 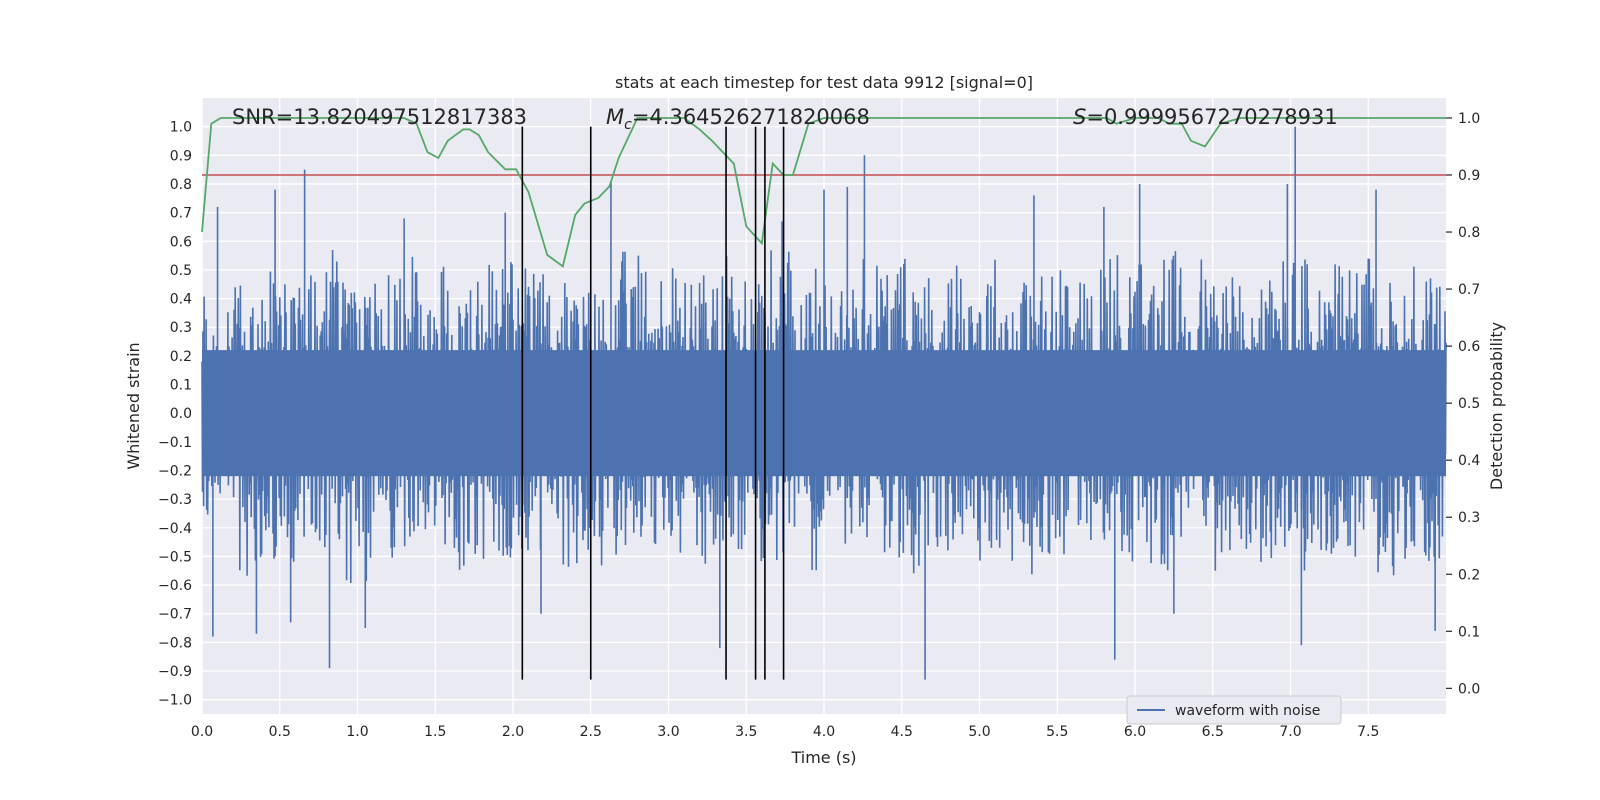 What do you see at coordinates (175, 672) in the screenshot?
I see `y-tick-label: −0.9` at bounding box center [175, 672].